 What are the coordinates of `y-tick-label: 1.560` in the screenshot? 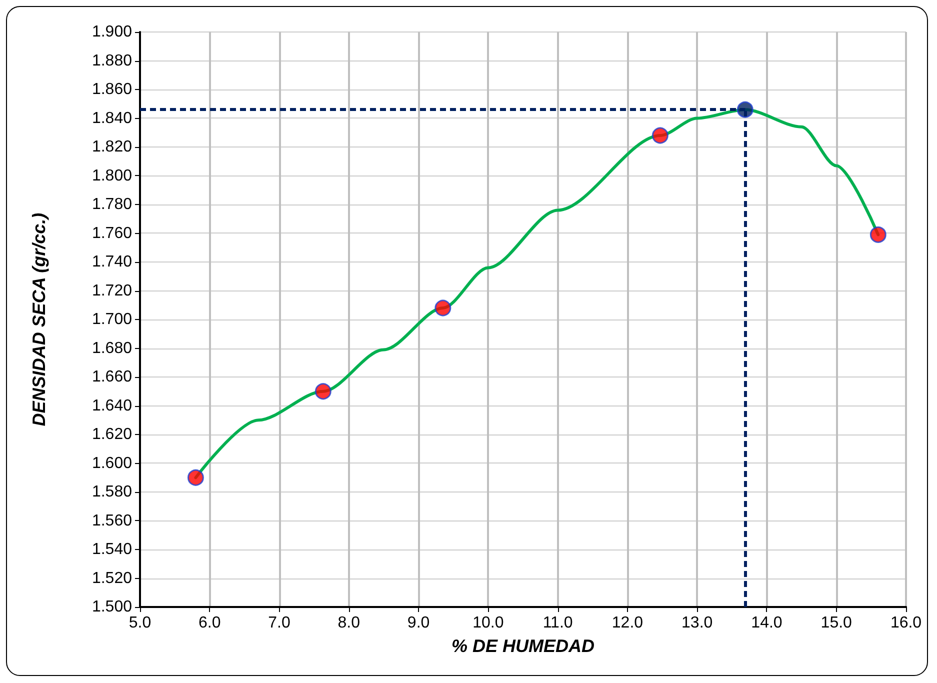 It's located at (112, 521).